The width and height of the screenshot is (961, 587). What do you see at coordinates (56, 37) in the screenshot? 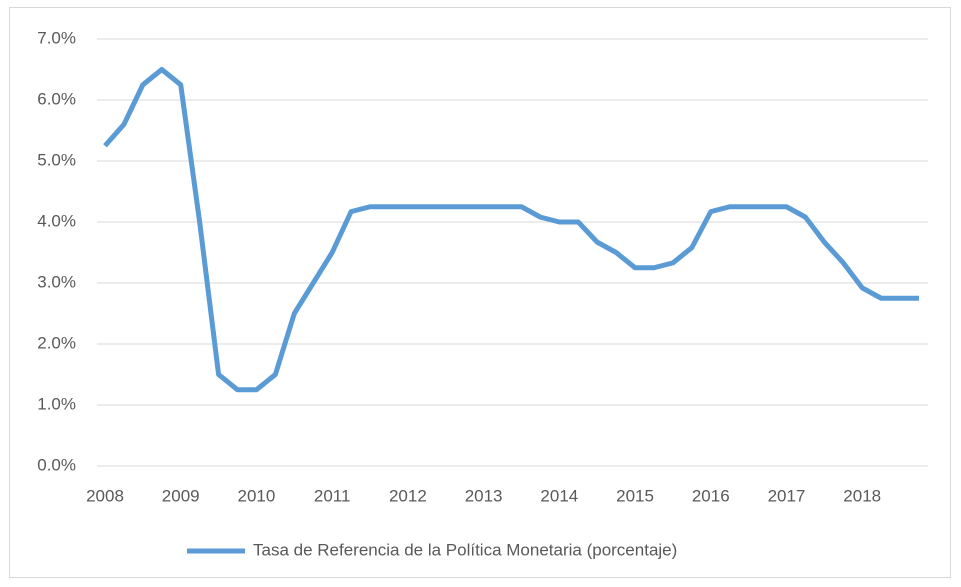
I see `y-tick-label: 7.0%` at bounding box center [56, 37].